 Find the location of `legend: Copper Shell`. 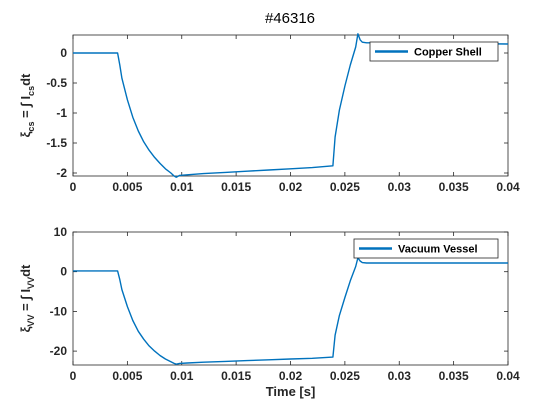

legend: Copper Shell is located at coordinates (434, 51).